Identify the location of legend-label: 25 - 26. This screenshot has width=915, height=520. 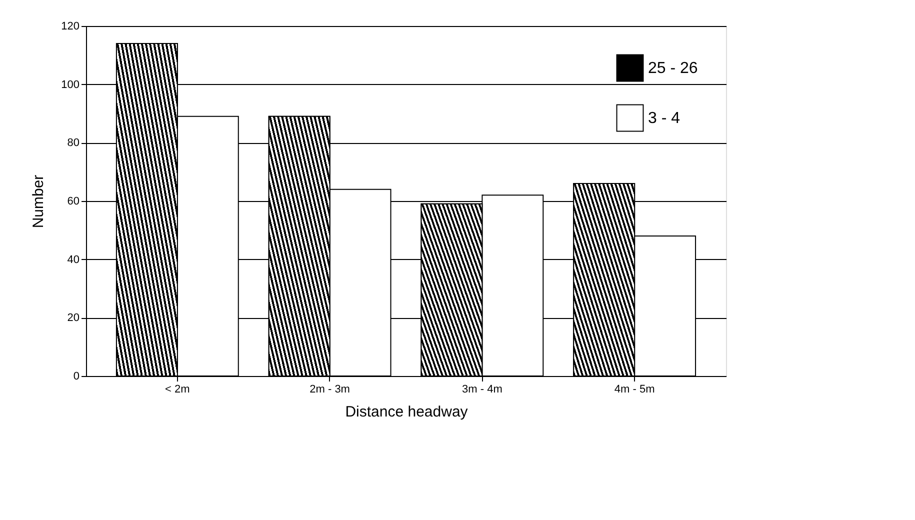
(673, 68).